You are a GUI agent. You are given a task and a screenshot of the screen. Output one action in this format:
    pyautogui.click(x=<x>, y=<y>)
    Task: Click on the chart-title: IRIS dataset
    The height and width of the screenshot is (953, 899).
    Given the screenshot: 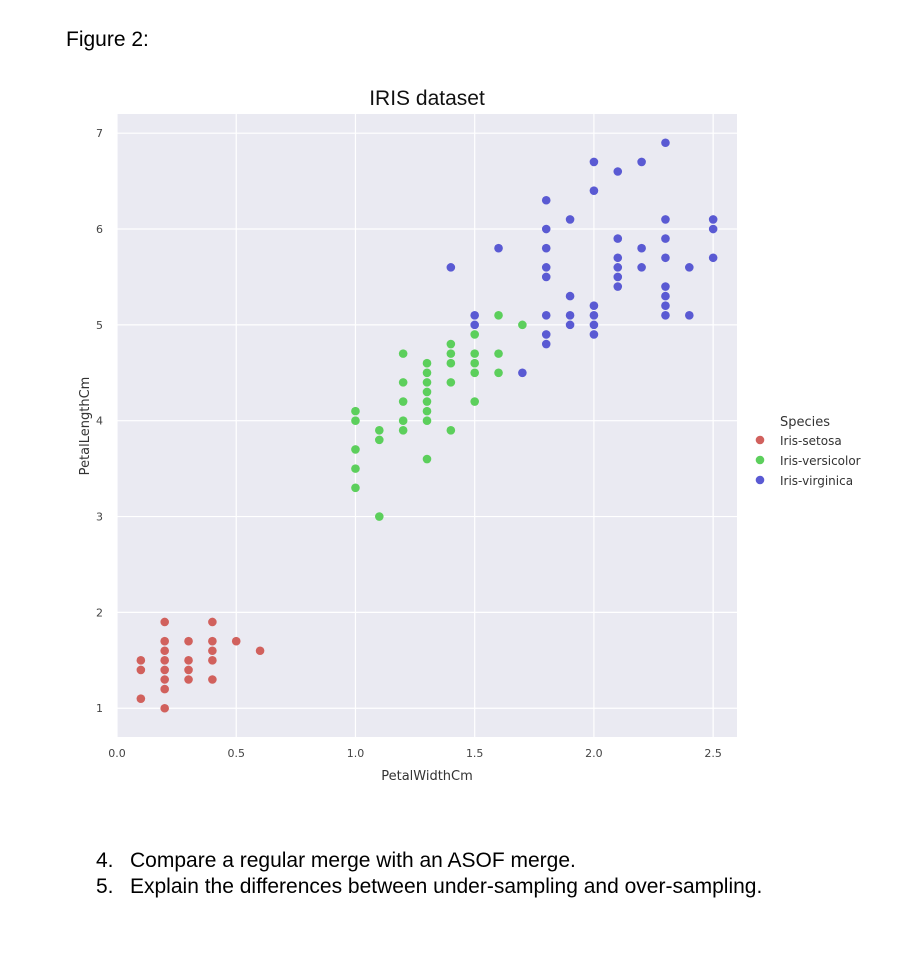 What is the action you would take?
    pyautogui.click(x=427, y=98)
    